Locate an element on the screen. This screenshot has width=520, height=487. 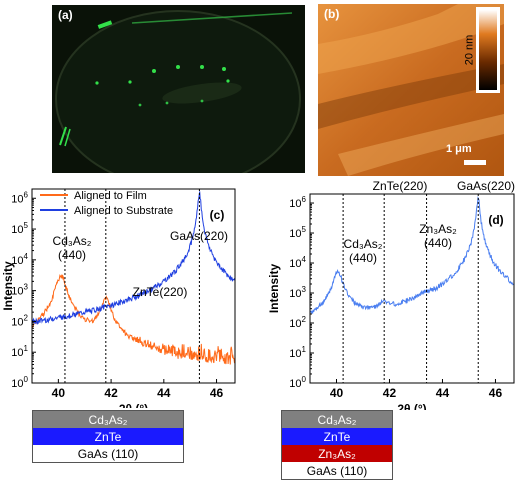
layer-stack-c: Cd₃As₂ ZnTe GaAs (110) is located at coordinates (108, 436).